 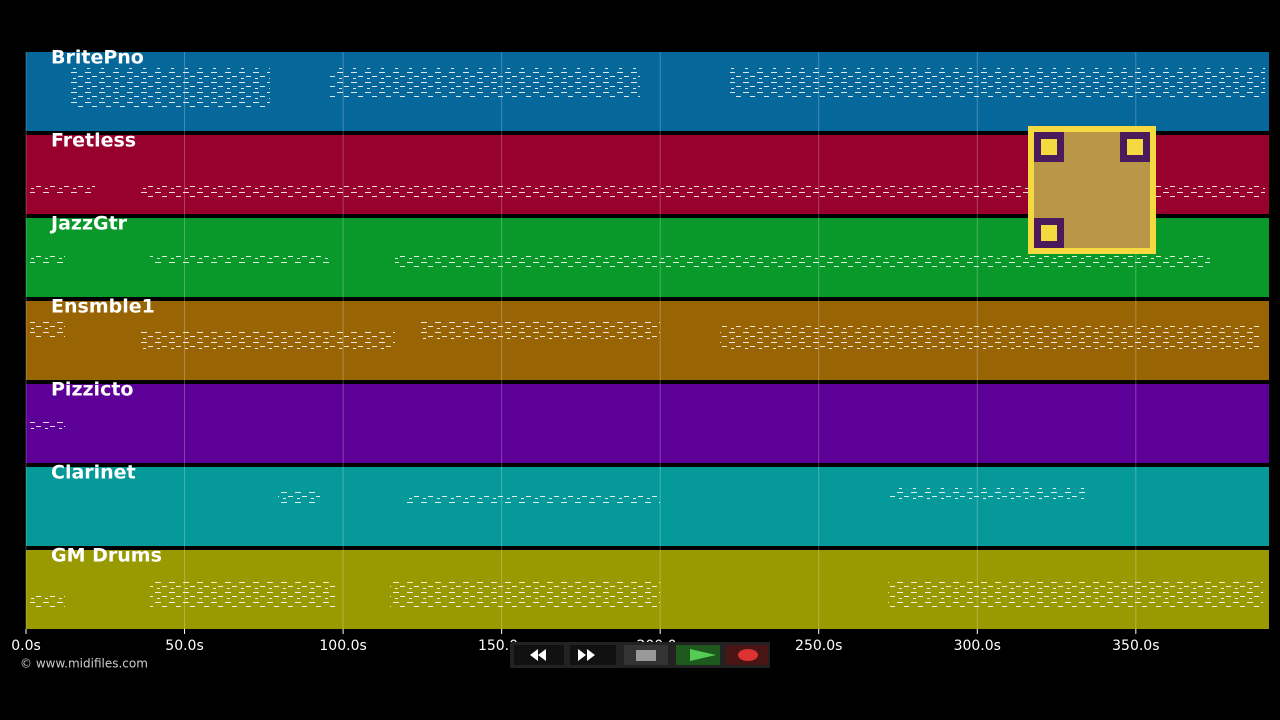 I want to click on x-tick-label: 250.0s, so click(x=818, y=646).